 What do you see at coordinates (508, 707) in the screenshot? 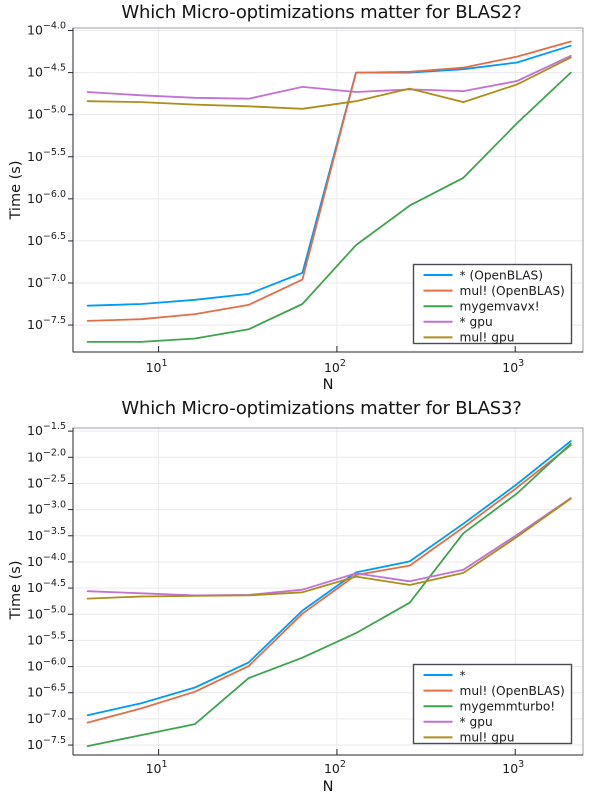
I see `legend-label: mygemmturbo!` at bounding box center [508, 707].